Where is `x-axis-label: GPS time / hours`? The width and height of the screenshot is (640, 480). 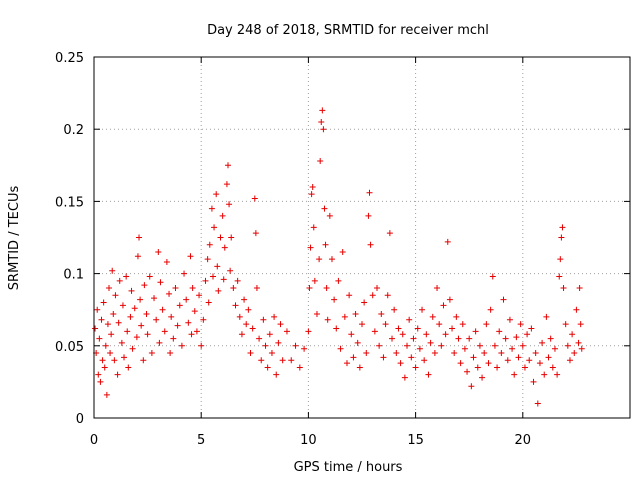 x-axis-label: GPS time / hours is located at coordinates (348, 467).